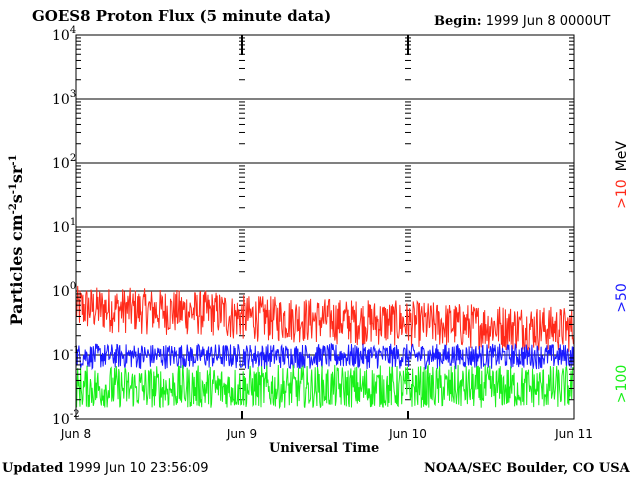  Describe the element at coordinates (324, 448) in the screenshot. I see `x-axis-label: Universal Time` at that location.